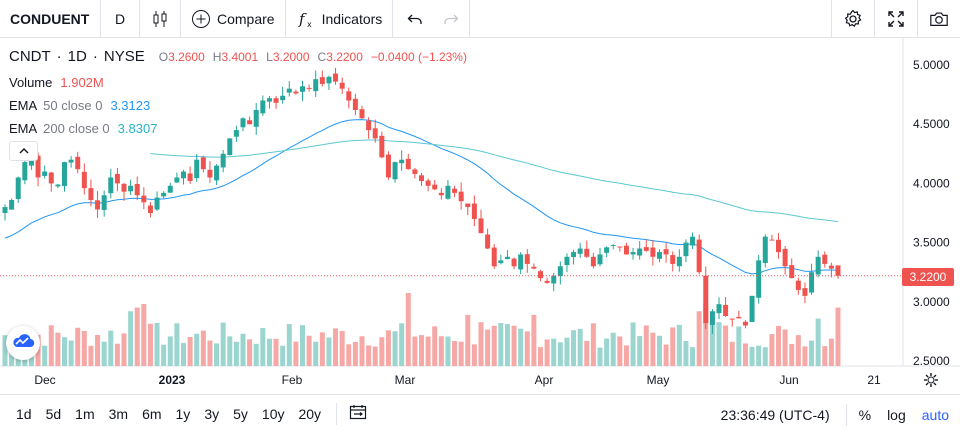 Image resolution: width=960 pixels, height=433 pixels. I want to click on range-1d: 1d, so click(24, 414).